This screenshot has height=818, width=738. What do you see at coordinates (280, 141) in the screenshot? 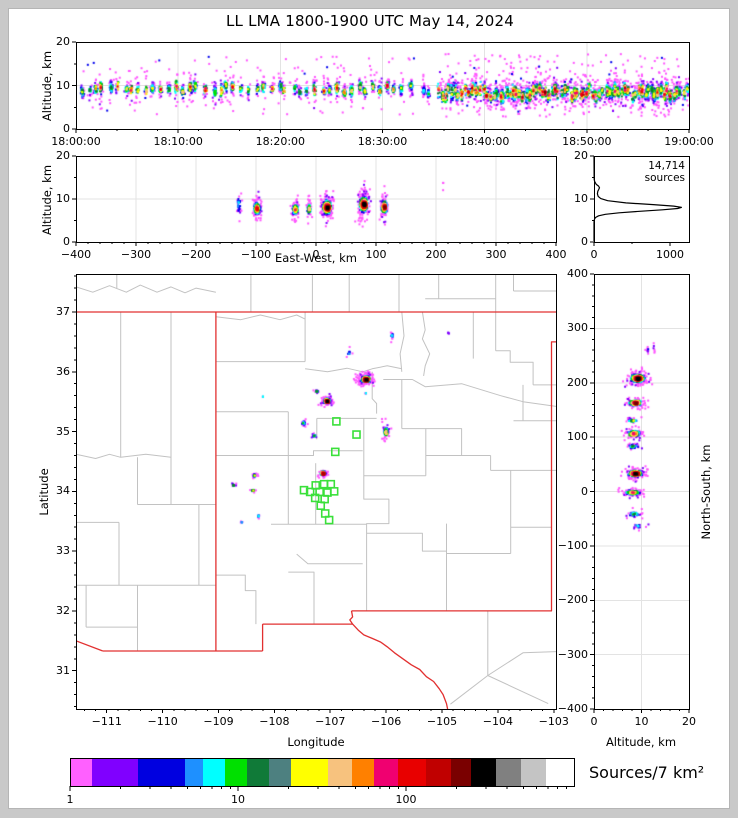
I see `tick-label: 18:20:00` at bounding box center [280, 141].